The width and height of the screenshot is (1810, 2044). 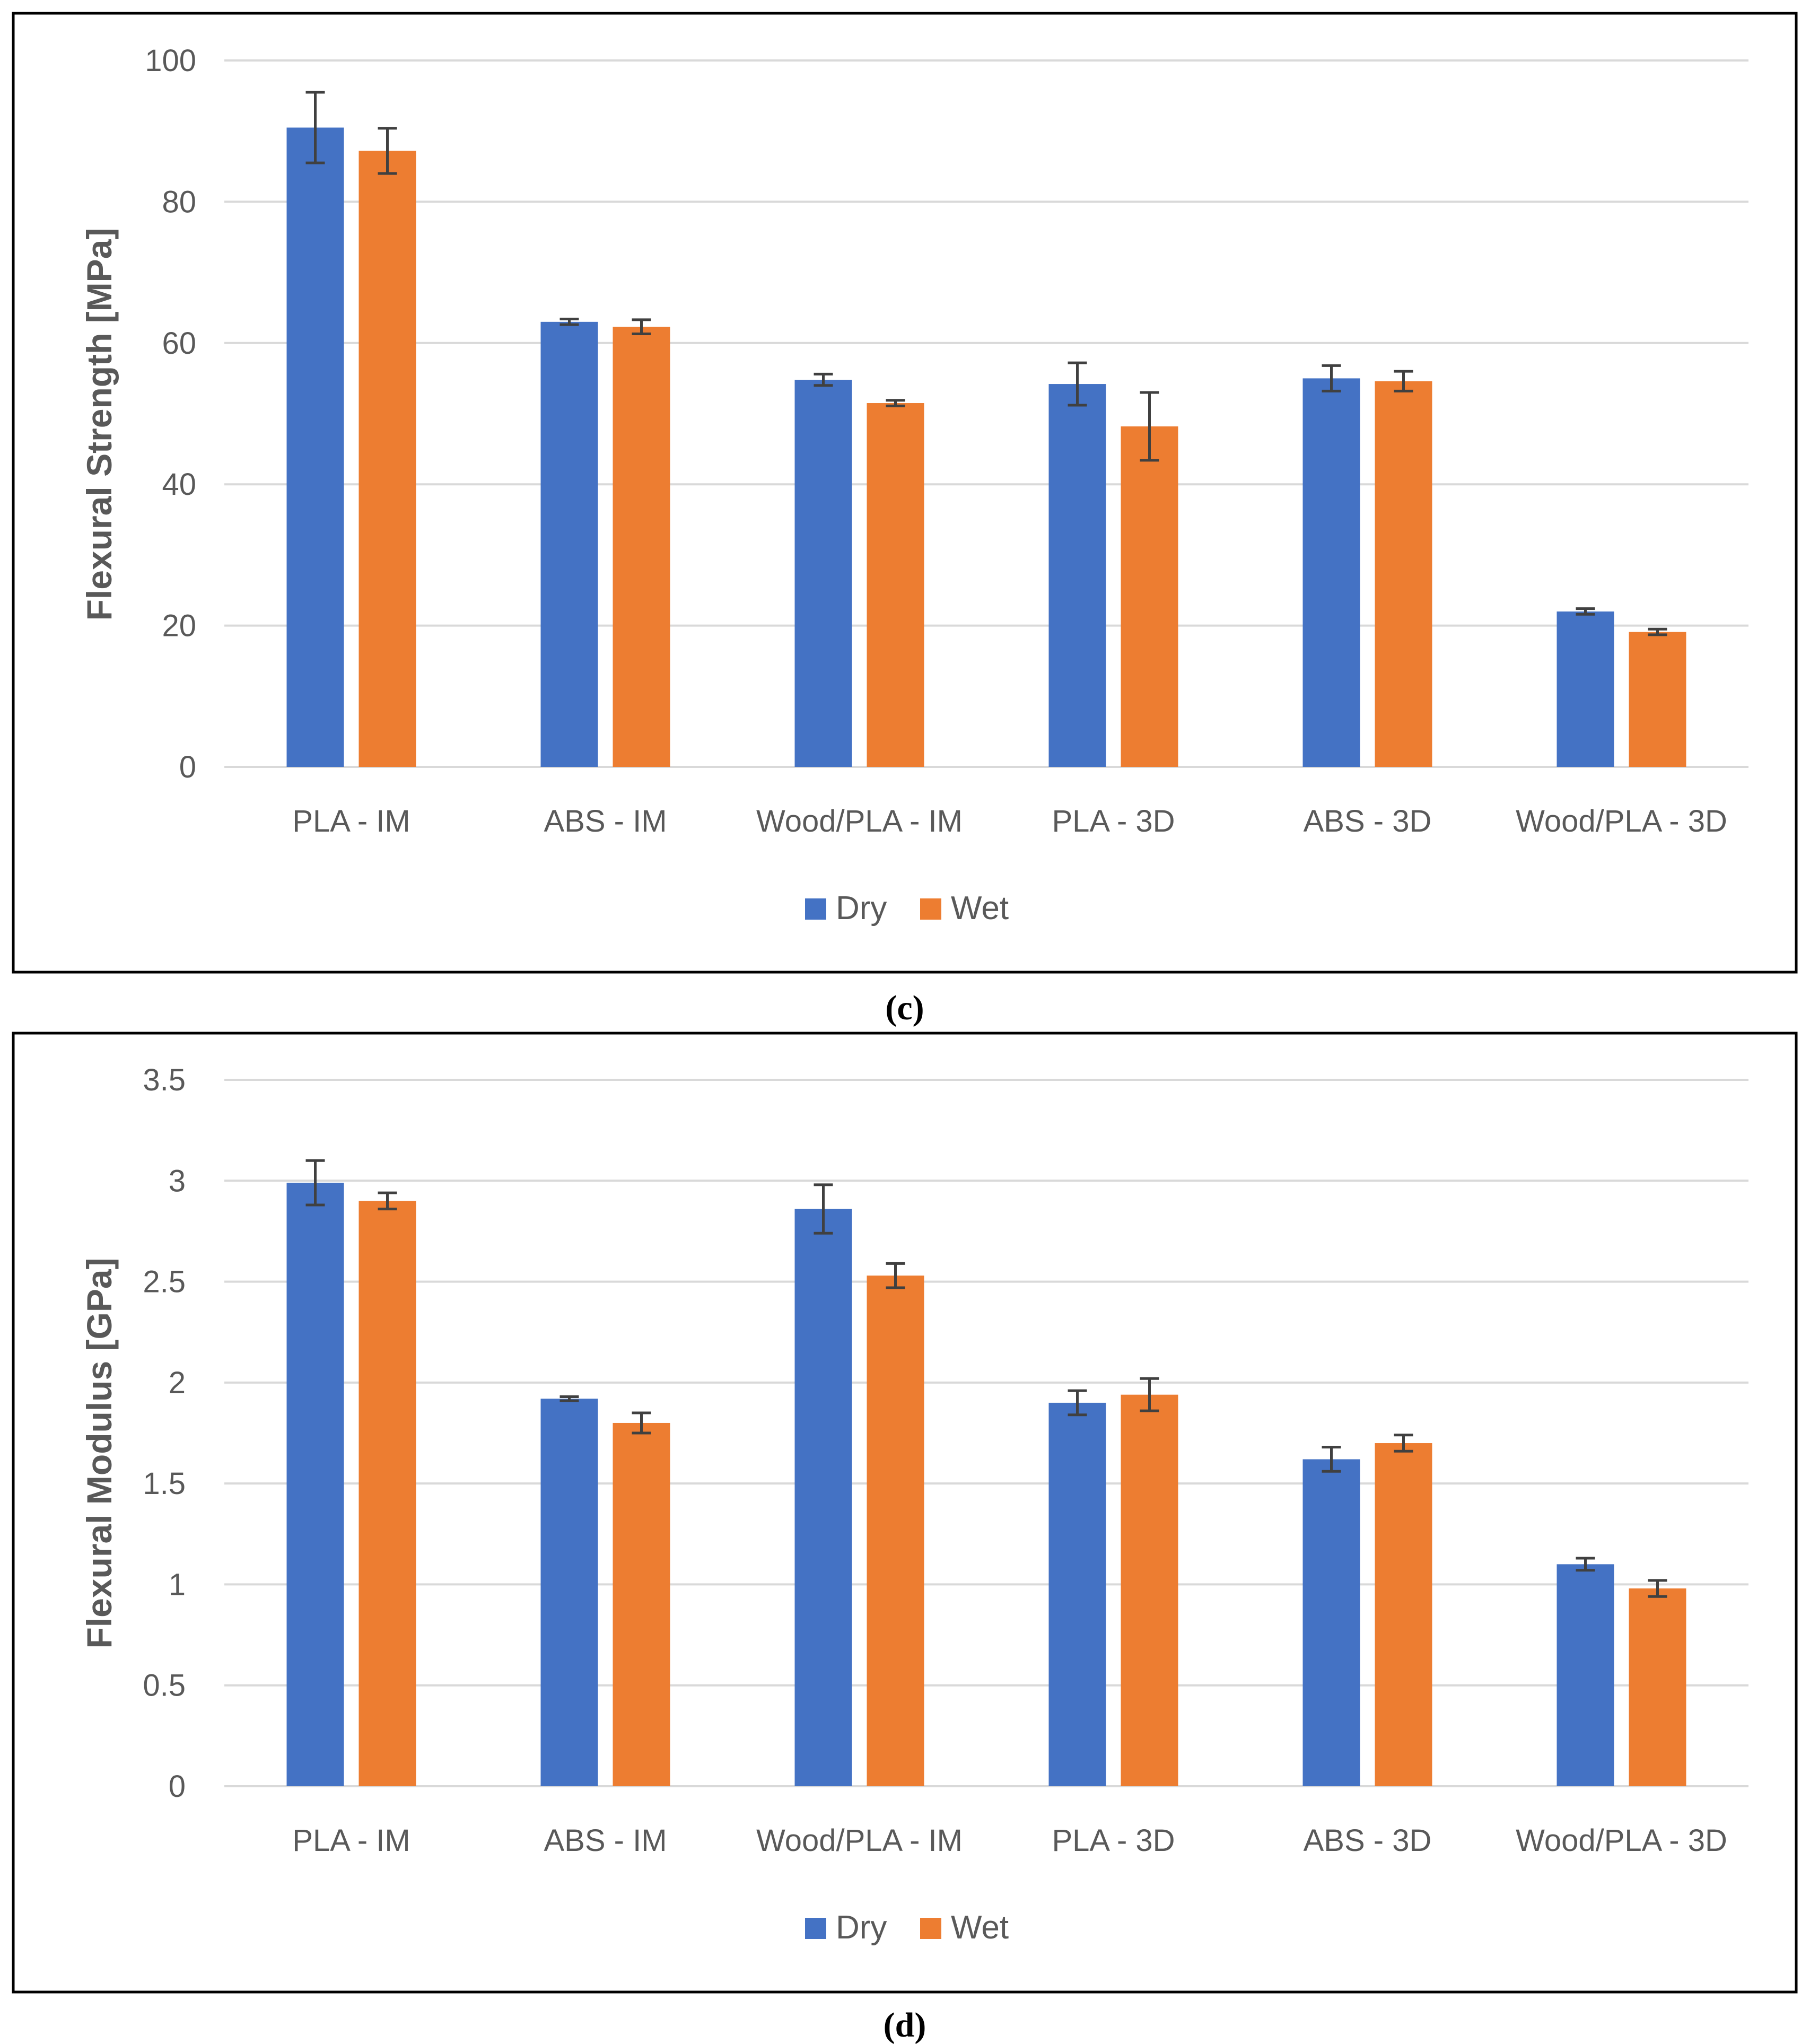 I want to click on chart-d-y-tick-label: 3.5, so click(x=164, y=1080).